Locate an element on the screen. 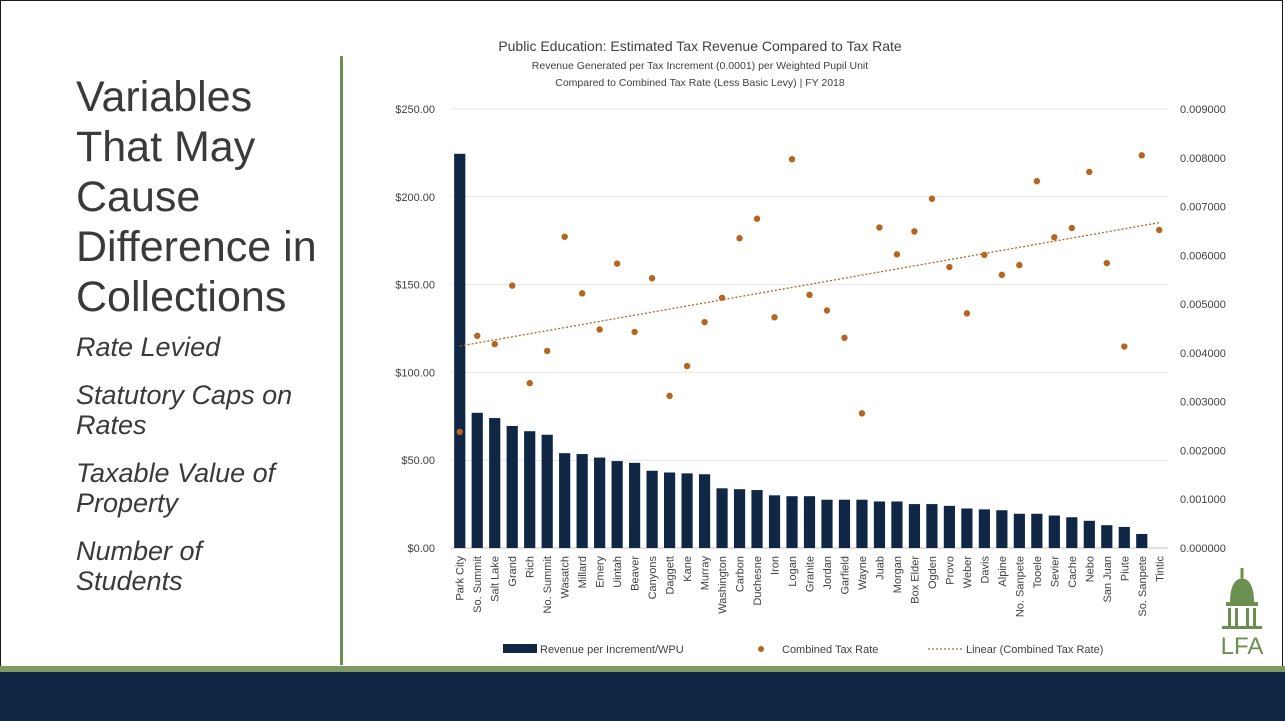 This screenshot has height=721, width=1285. x-tick-label: Kane is located at coordinates (688, 569).